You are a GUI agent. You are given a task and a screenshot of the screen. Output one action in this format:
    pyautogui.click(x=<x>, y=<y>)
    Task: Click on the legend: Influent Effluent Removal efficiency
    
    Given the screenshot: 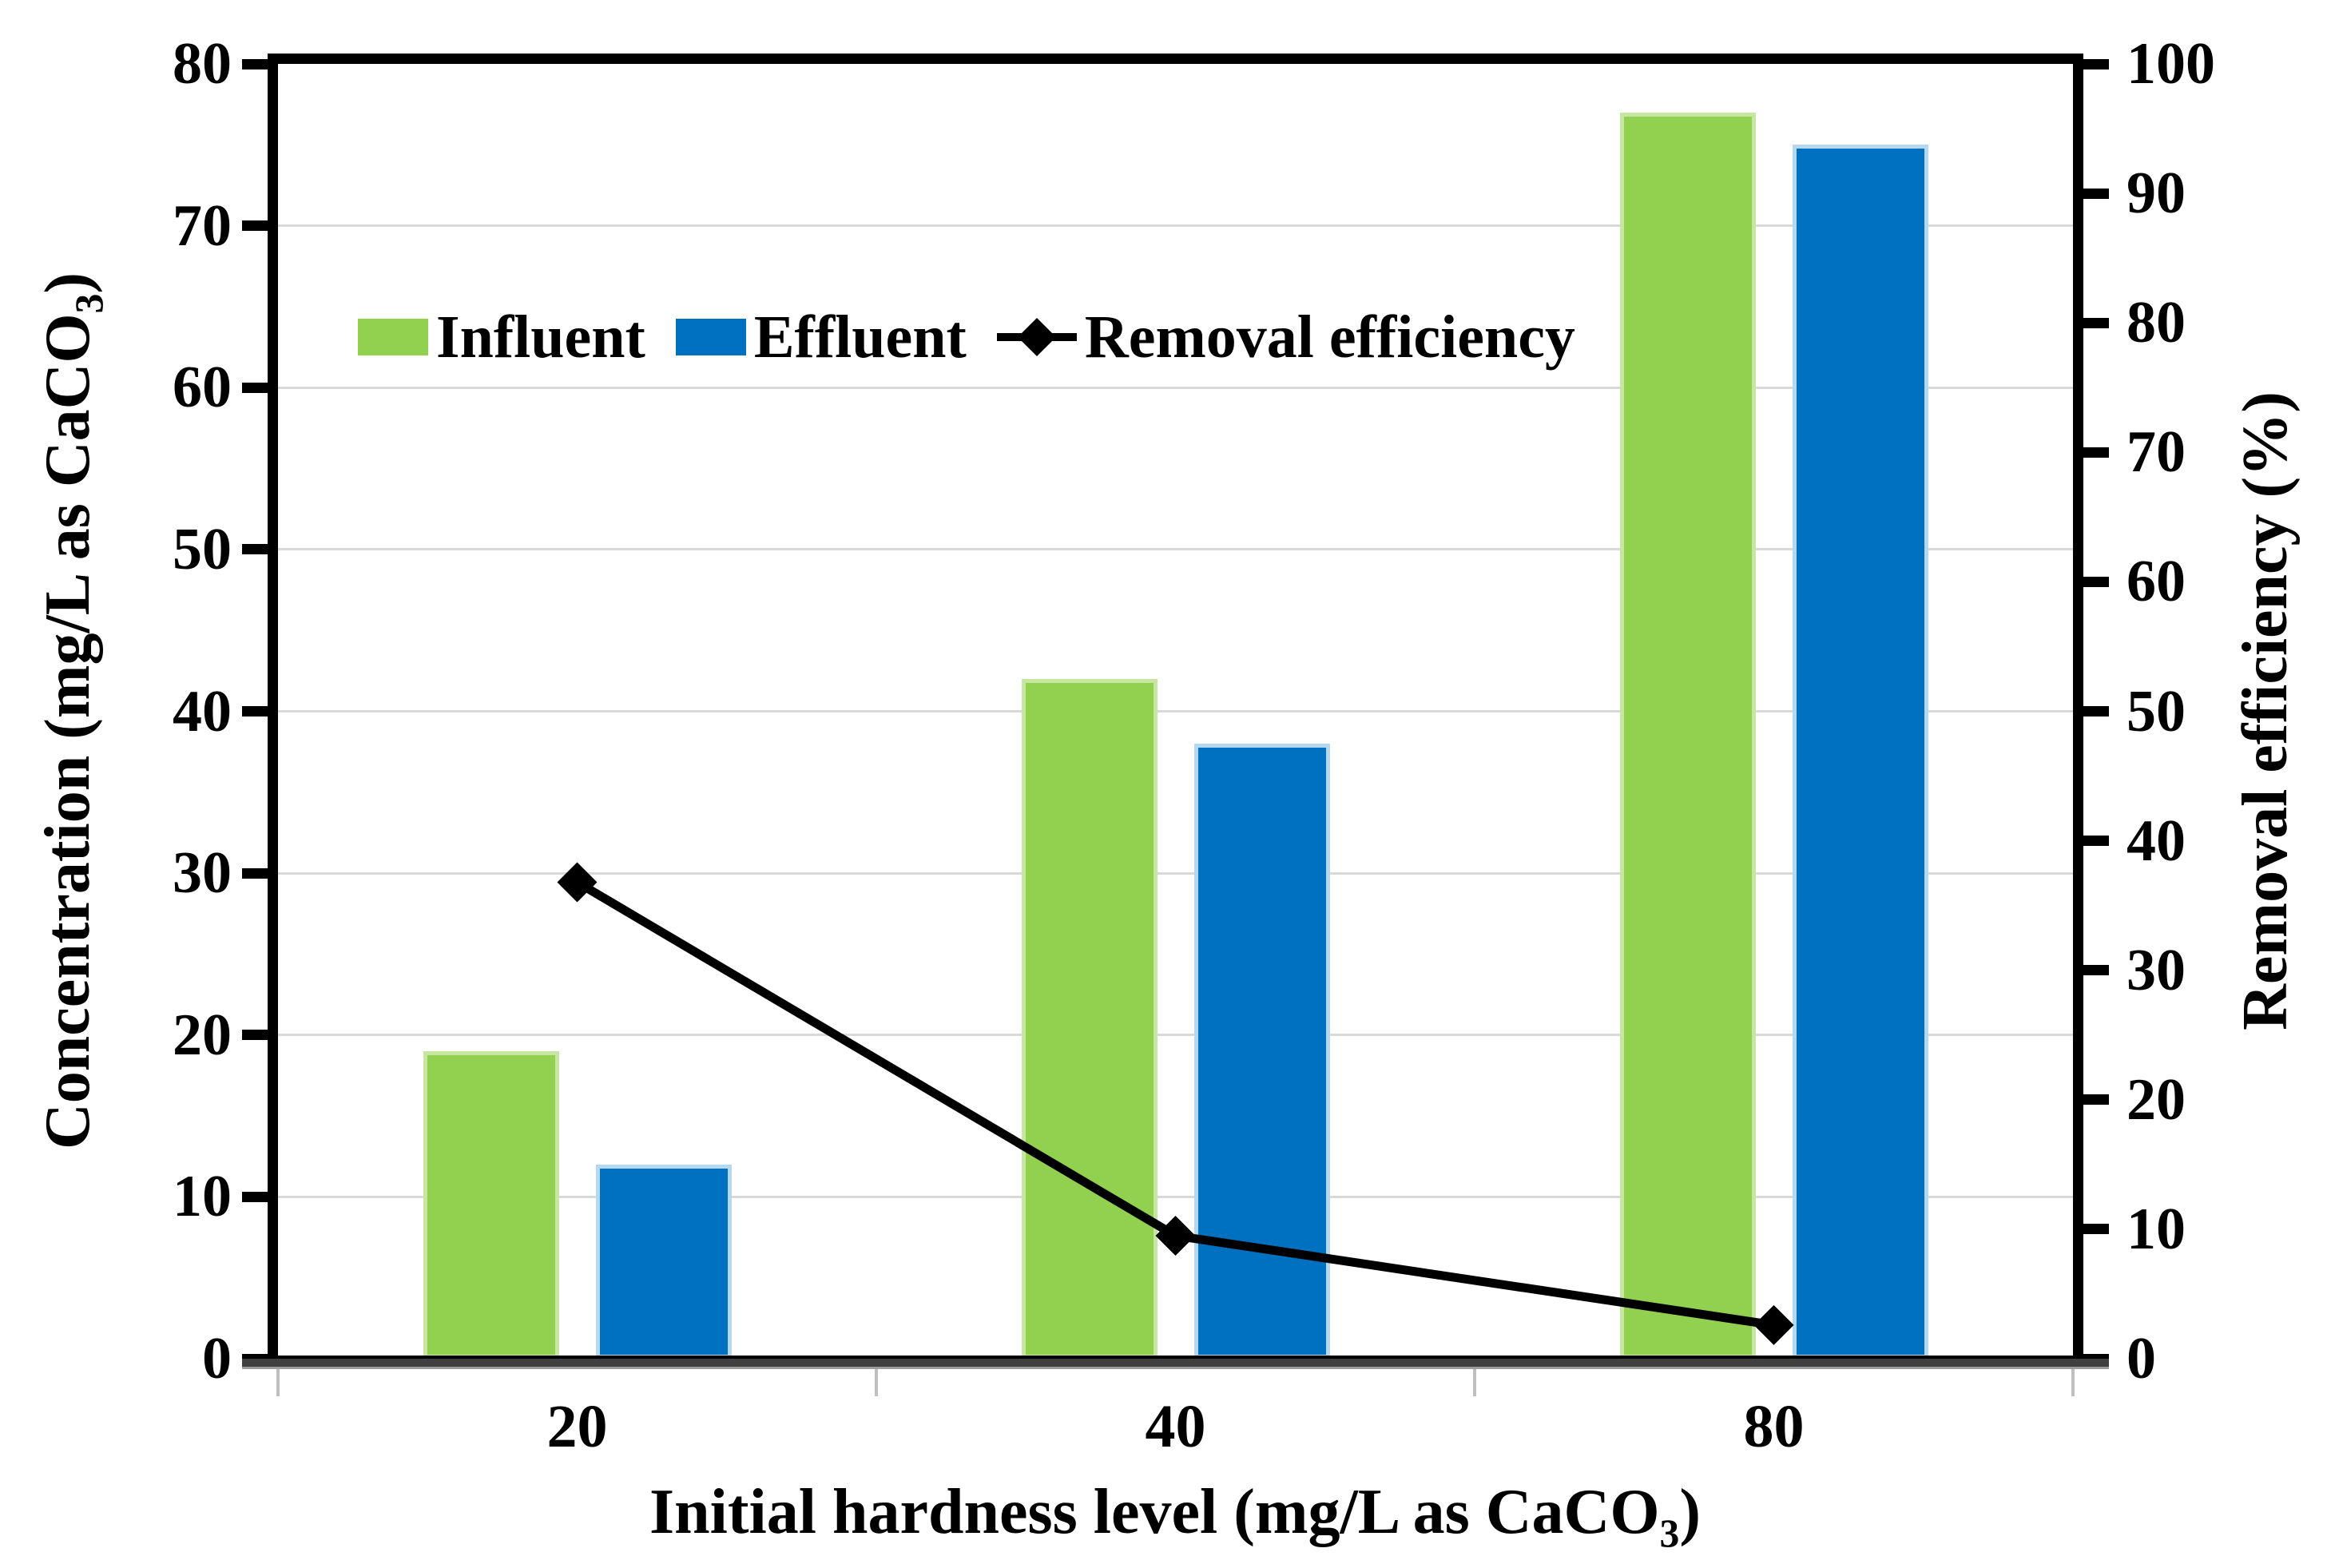 What is the action you would take?
    pyautogui.click(x=966, y=337)
    